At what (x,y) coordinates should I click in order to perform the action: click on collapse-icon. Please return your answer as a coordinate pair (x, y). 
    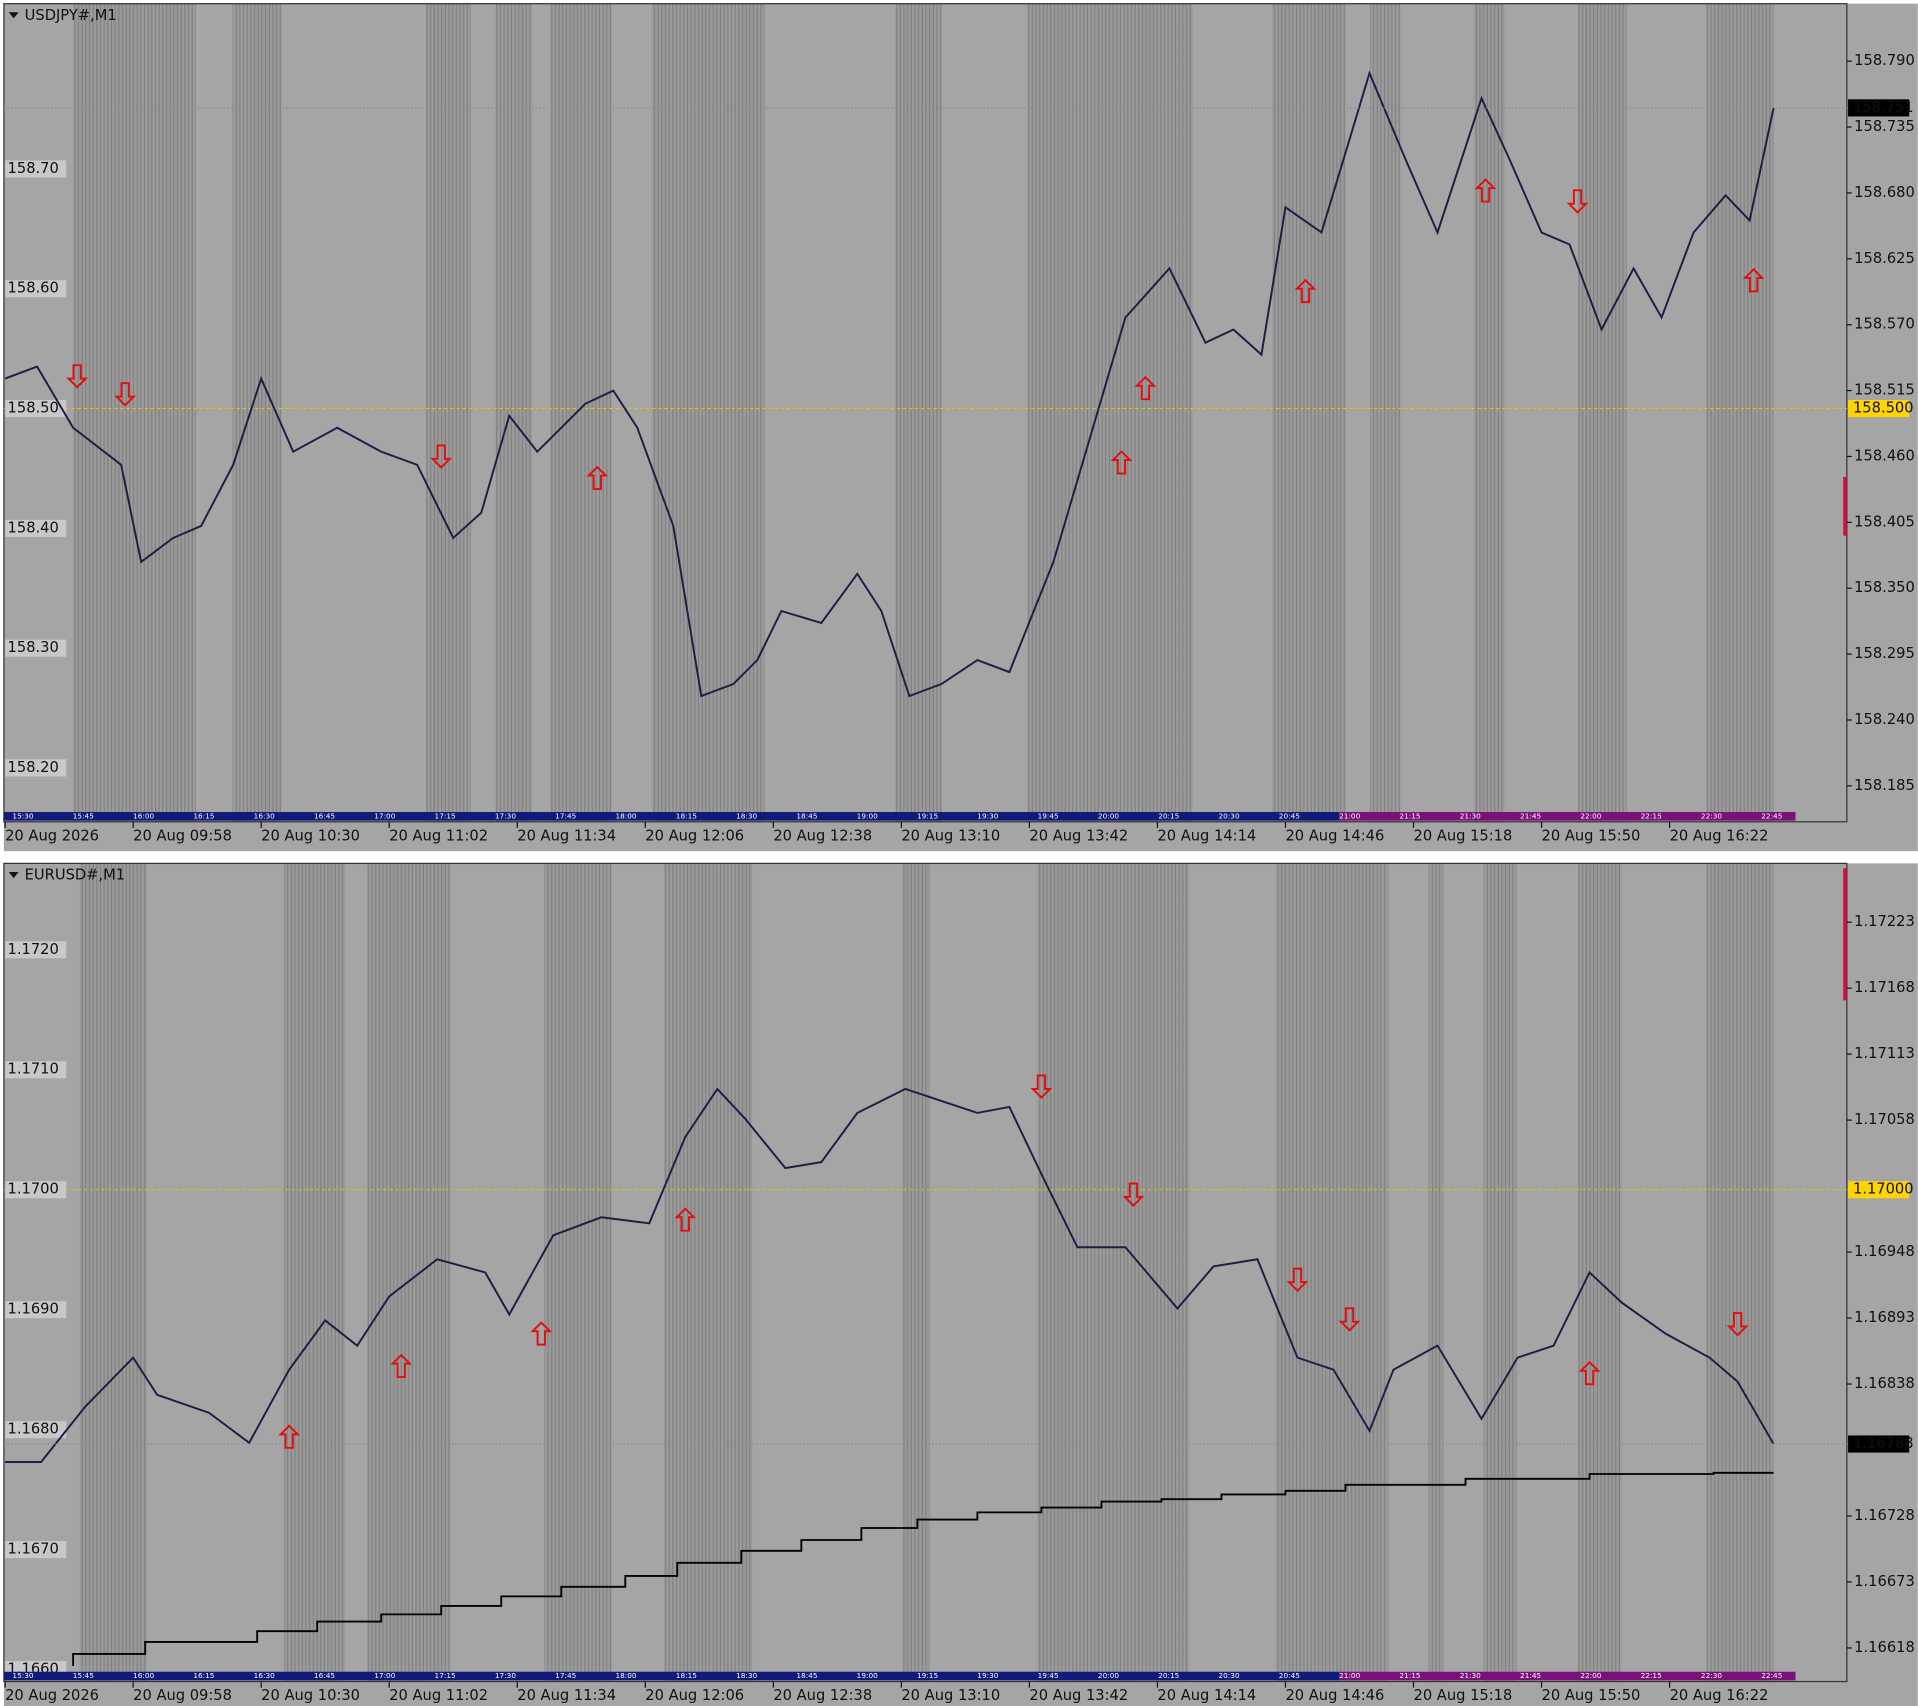
    Looking at the image, I should click on (13, 875).